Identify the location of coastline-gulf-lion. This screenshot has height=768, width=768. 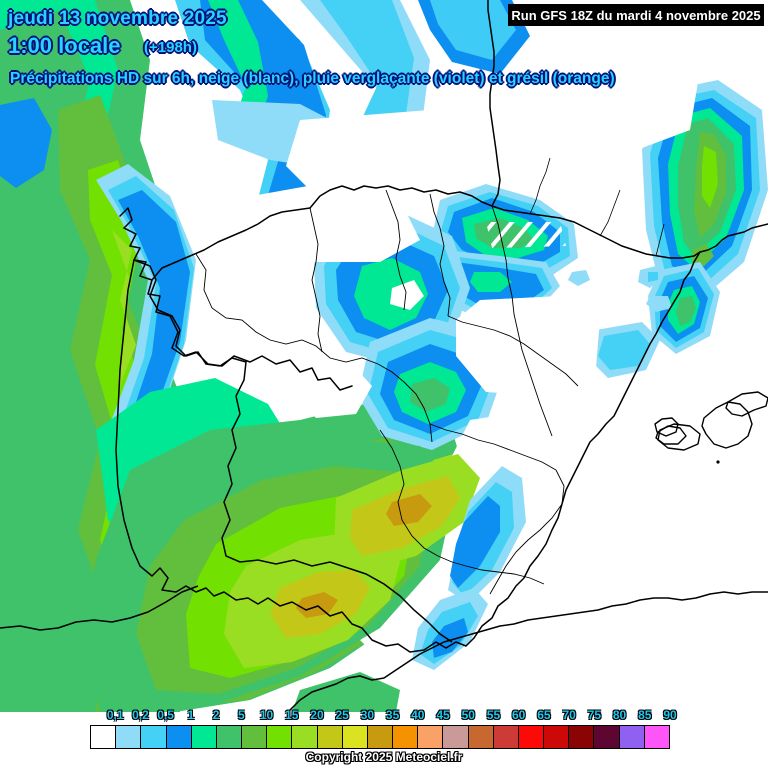
(733, 238).